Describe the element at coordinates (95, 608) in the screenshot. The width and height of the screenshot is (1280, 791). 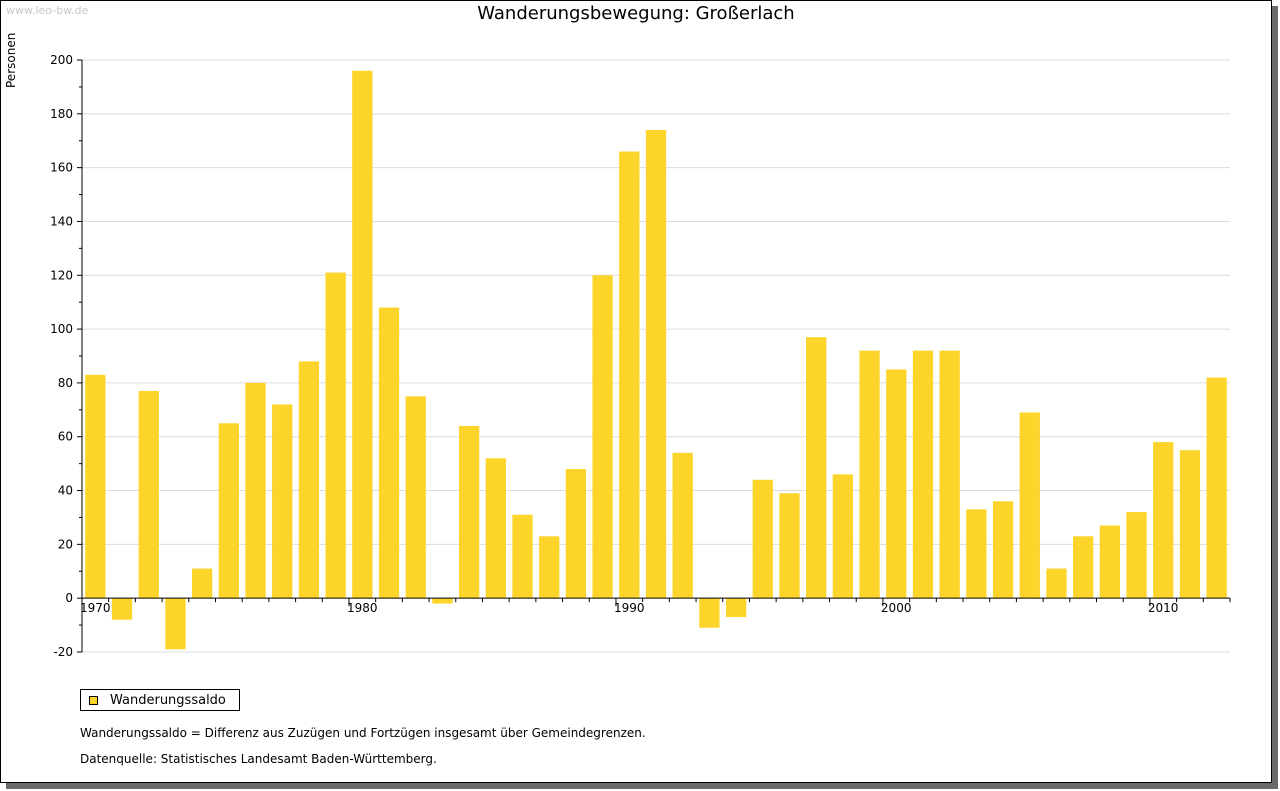
I see `x-tick-label: 1970` at that location.